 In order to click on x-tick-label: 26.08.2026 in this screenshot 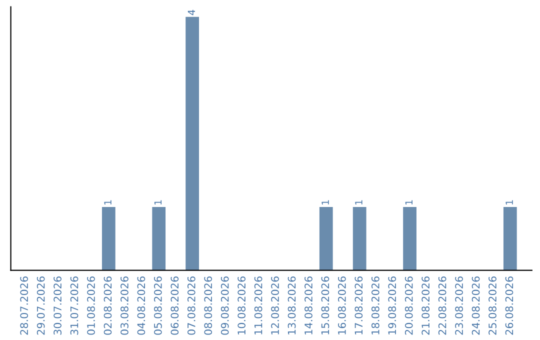, I will do `click(509, 305)`.